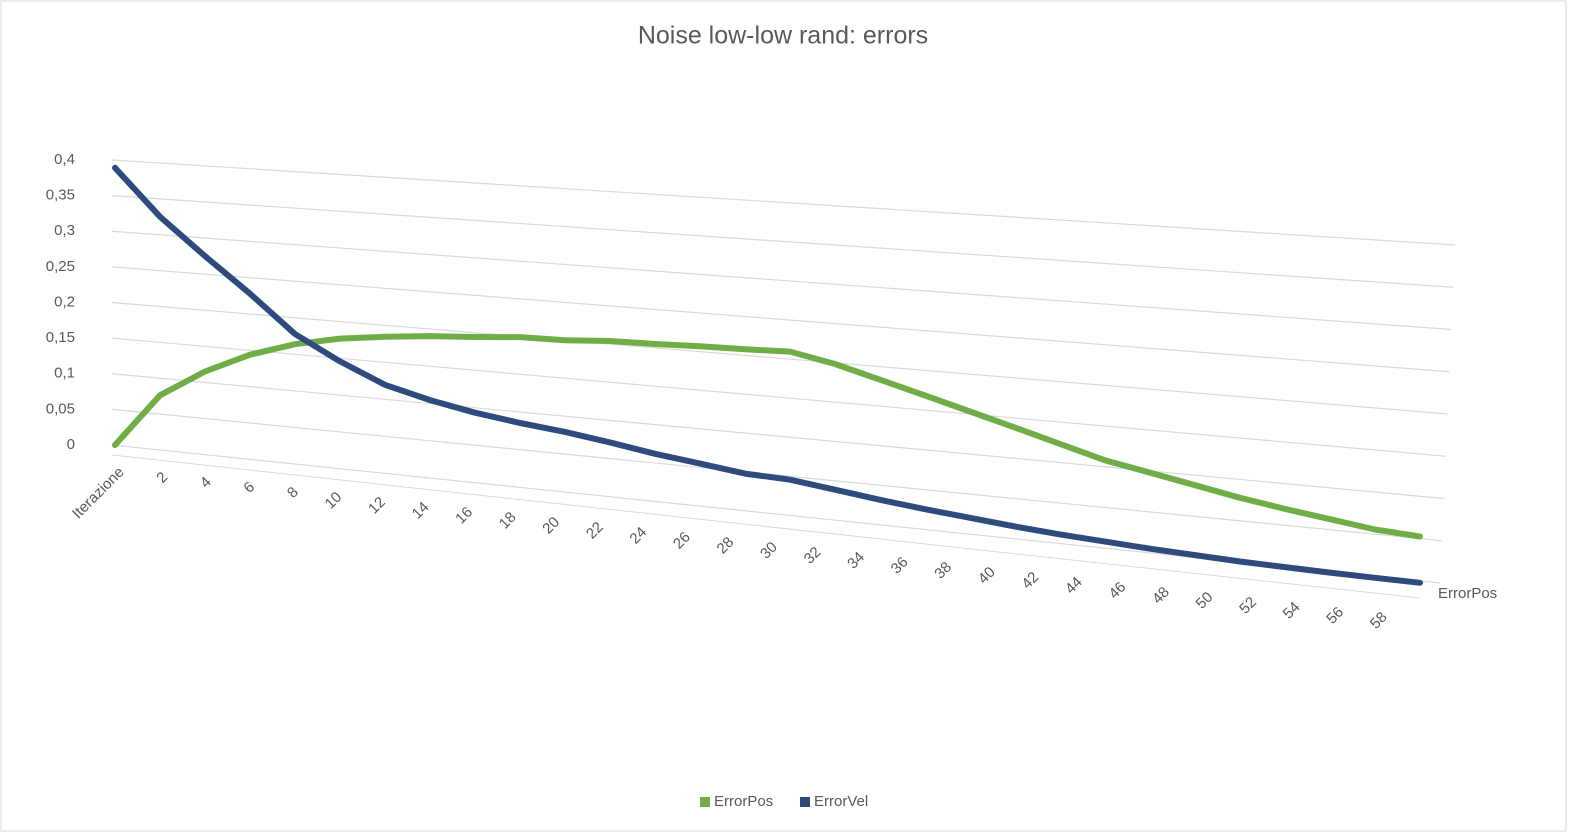  I want to click on y-tick-label: 0,15, so click(60, 337).